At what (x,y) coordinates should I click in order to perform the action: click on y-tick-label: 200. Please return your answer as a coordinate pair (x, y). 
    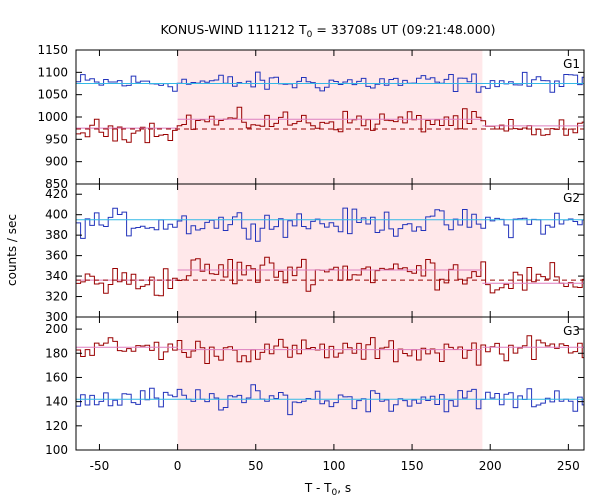
    Looking at the image, I should click on (56, 329).